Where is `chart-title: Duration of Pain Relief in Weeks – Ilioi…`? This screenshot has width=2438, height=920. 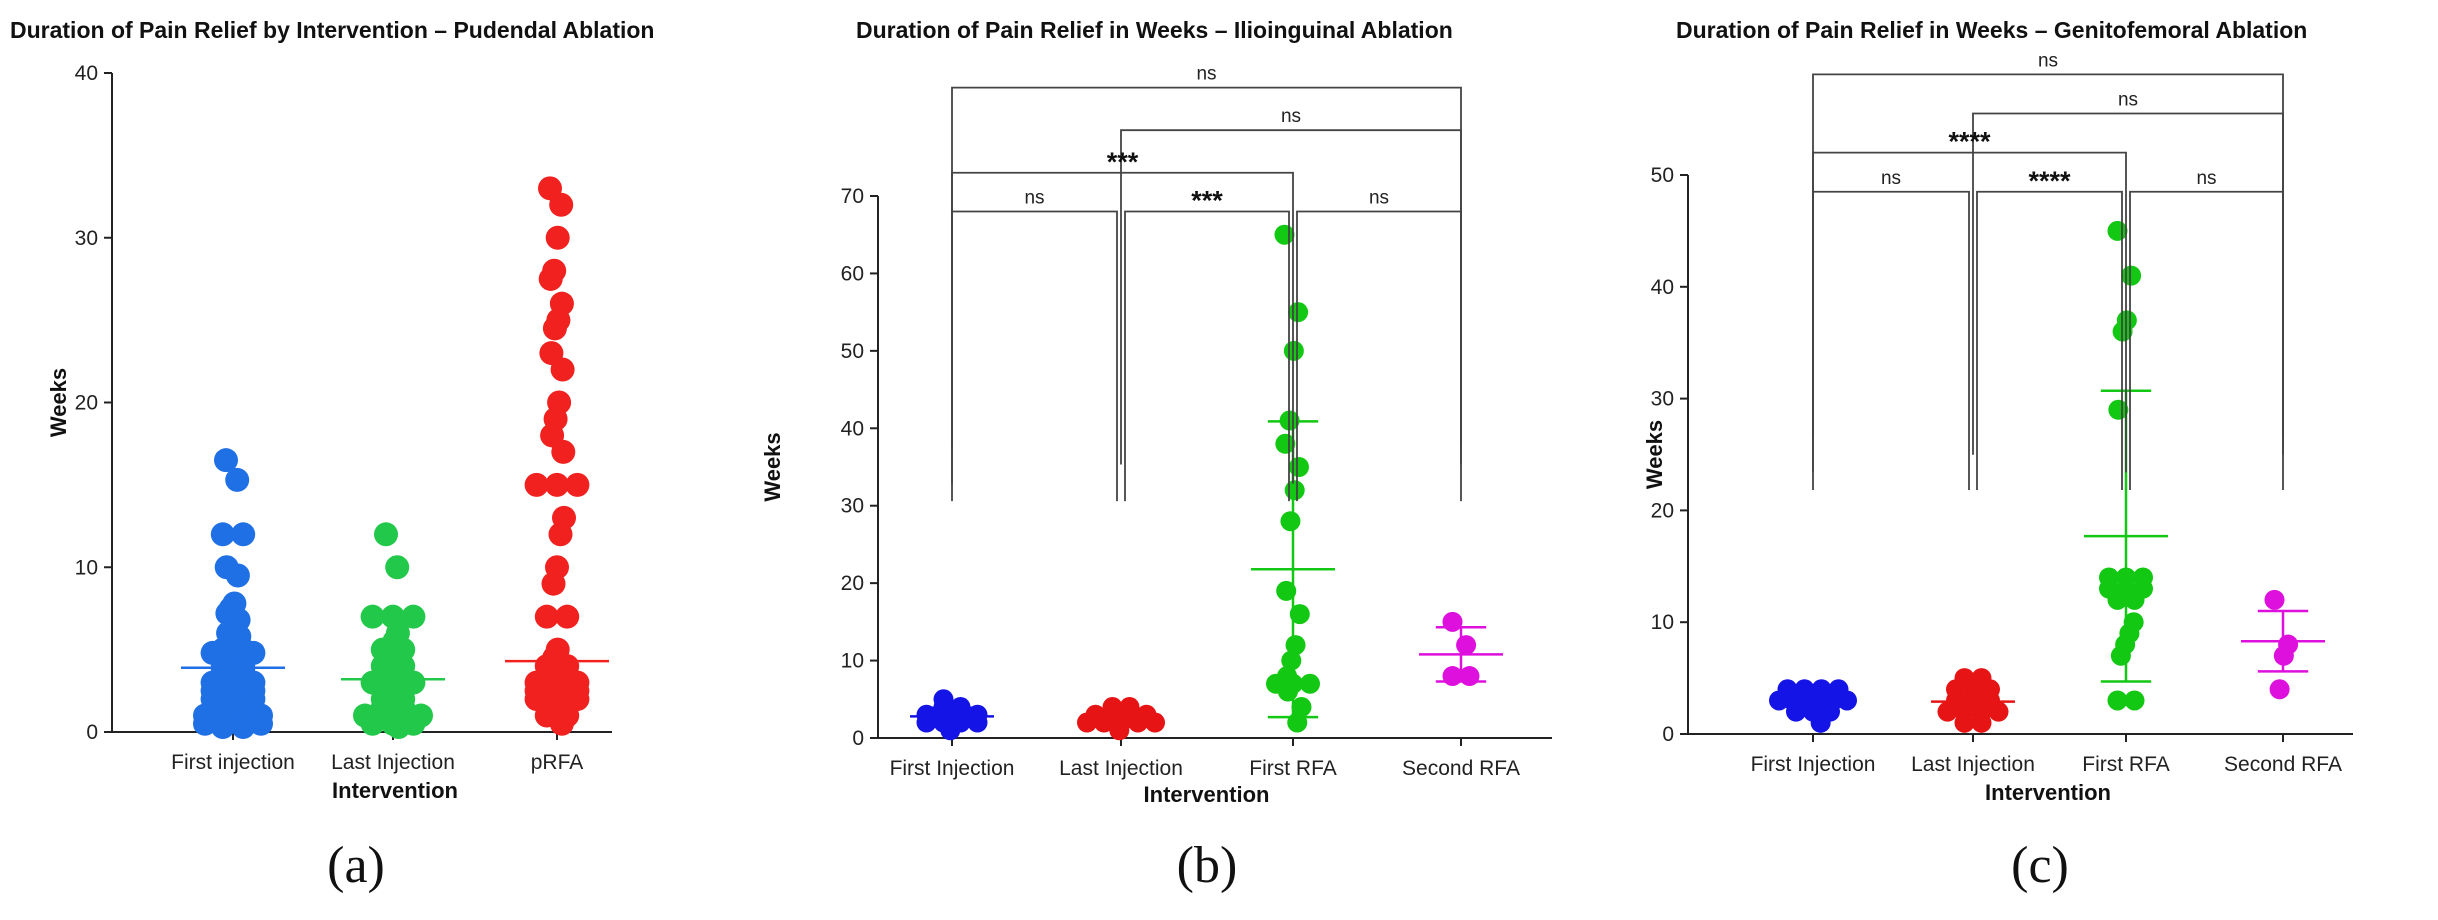 chart-title: Duration of Pain Relief in Weeks – Ilioi… is located at coordinates (1154, 30).